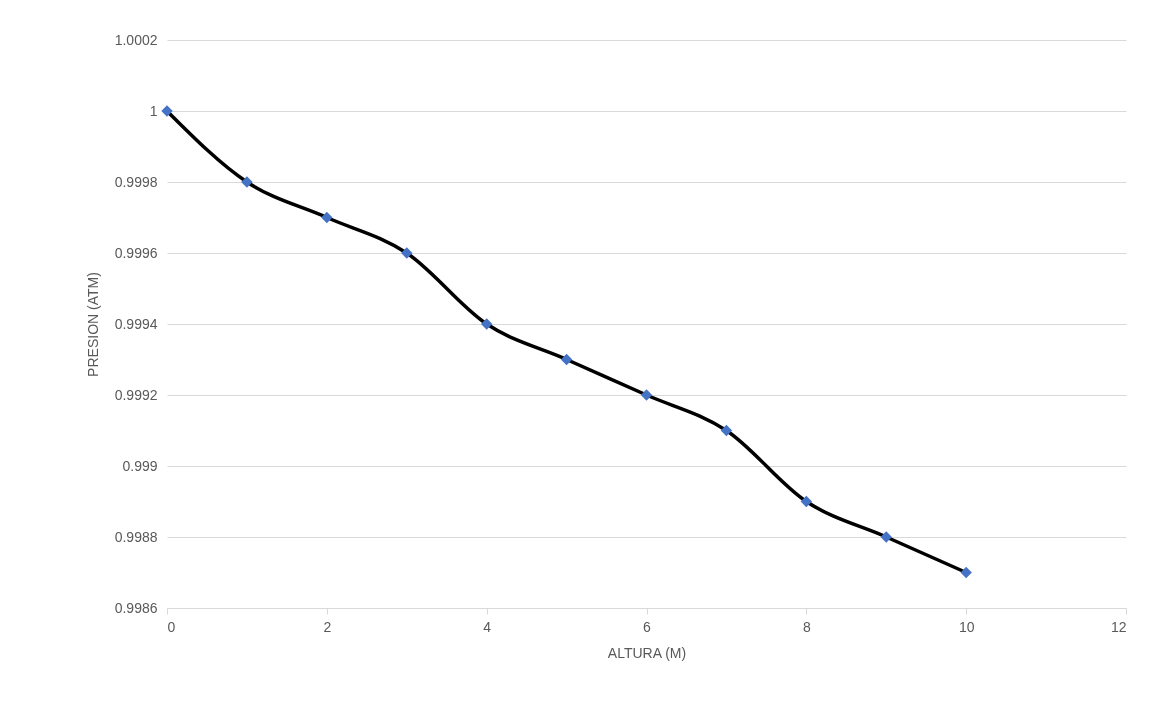 The image size is (1162, 716). What do you see at coordinates (136, 536) in the screenshot?
I see `y-tick-label: 0.9988` at bounding box center [136, 536].